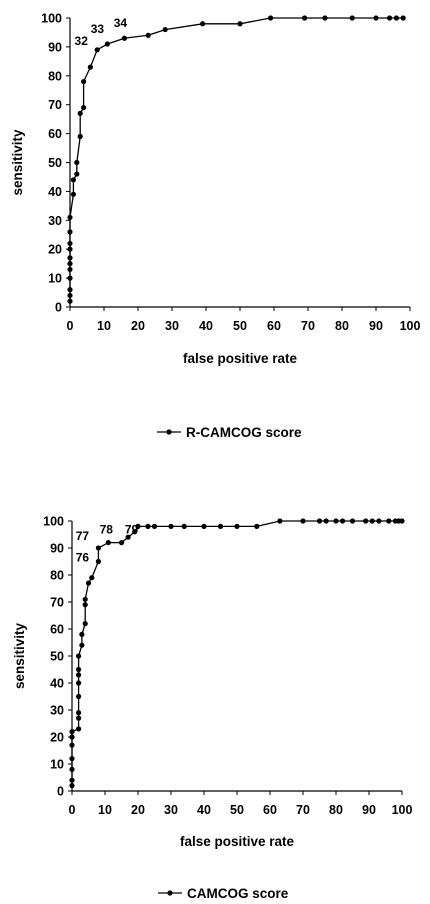 The image size is (430, 904). I want to click on annotation-label: 33, so click(98, 29).